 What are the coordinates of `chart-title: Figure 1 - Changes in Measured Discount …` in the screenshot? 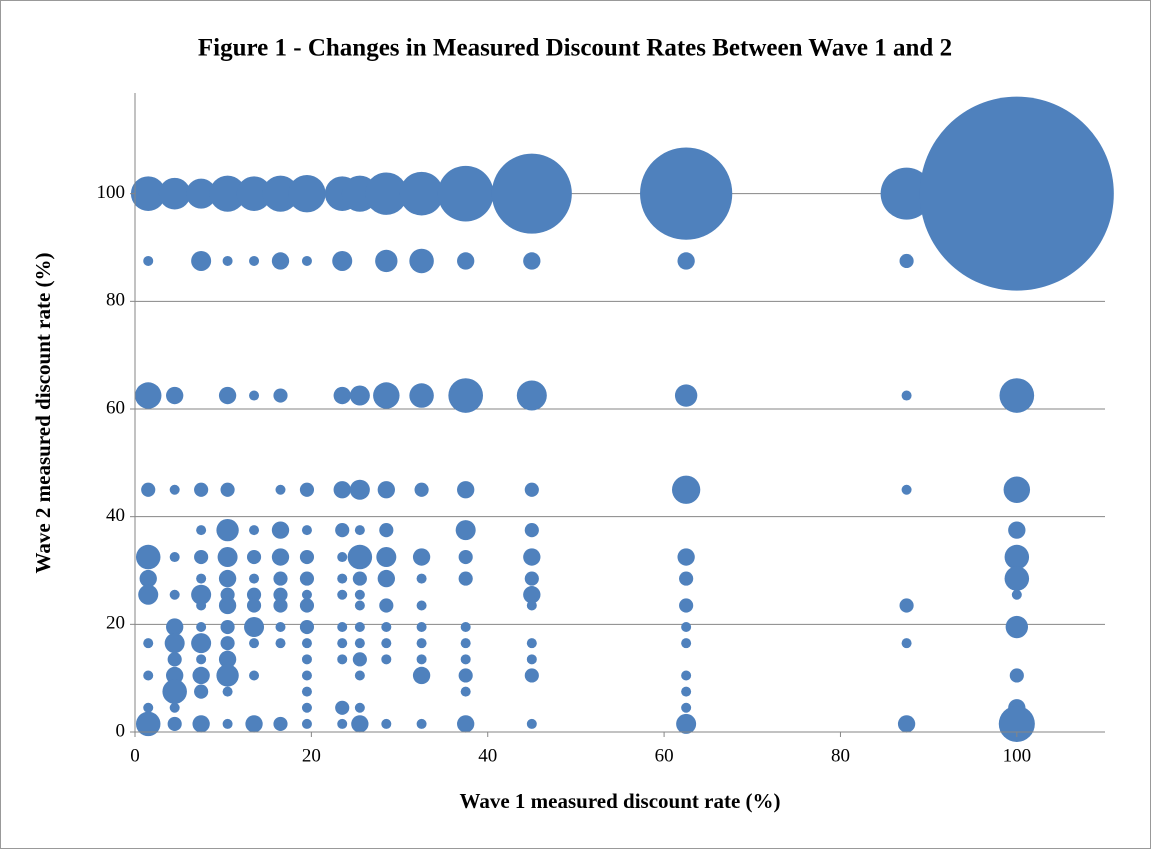 It's located at (575, 48).